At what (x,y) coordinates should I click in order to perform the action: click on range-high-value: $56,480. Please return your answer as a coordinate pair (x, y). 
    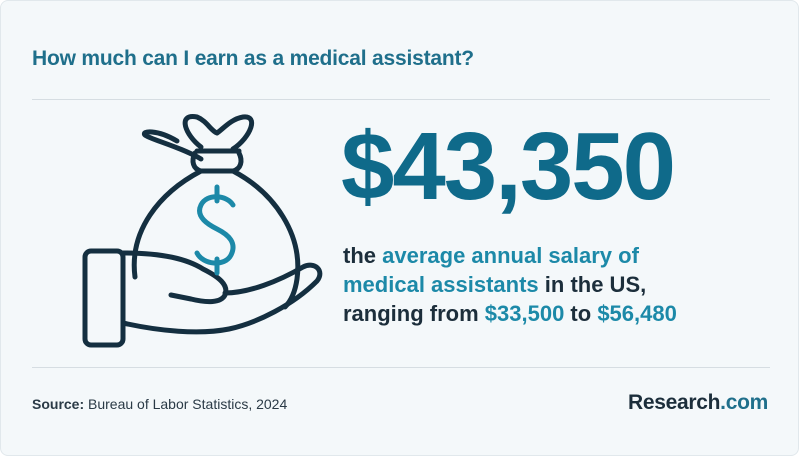
    Looking at the image, I should click on (637, 313).